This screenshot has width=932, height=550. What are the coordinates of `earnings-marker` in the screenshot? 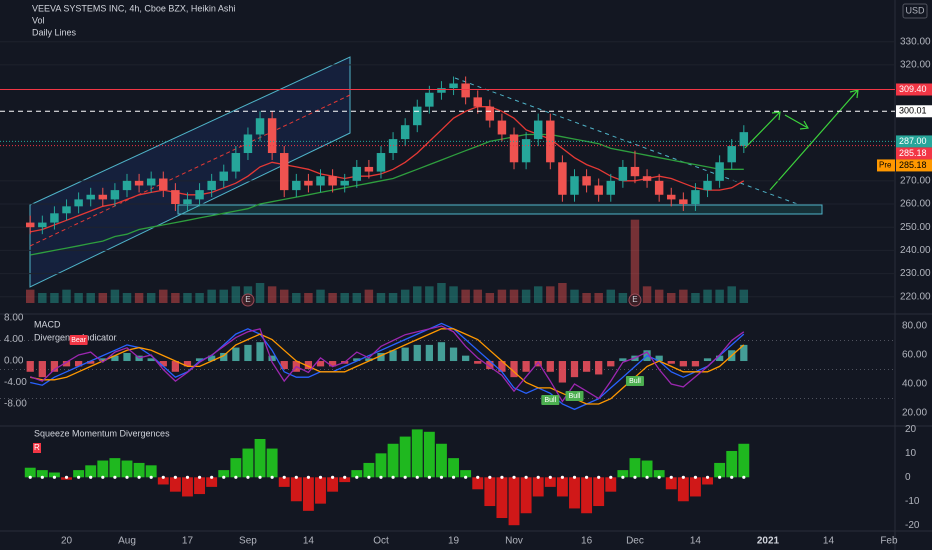 It's located at (635, 300).